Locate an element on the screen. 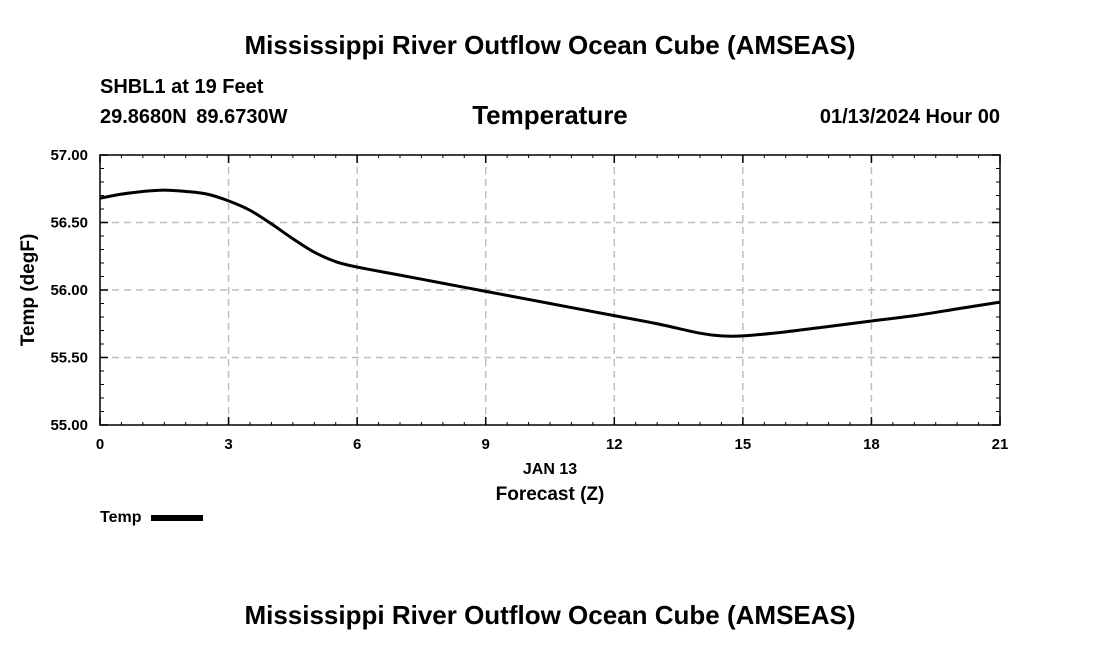 The height and width of the screenshot is (650, 1100). x-axis-label: Forecast (Z) is located at coordinates (550, 494).